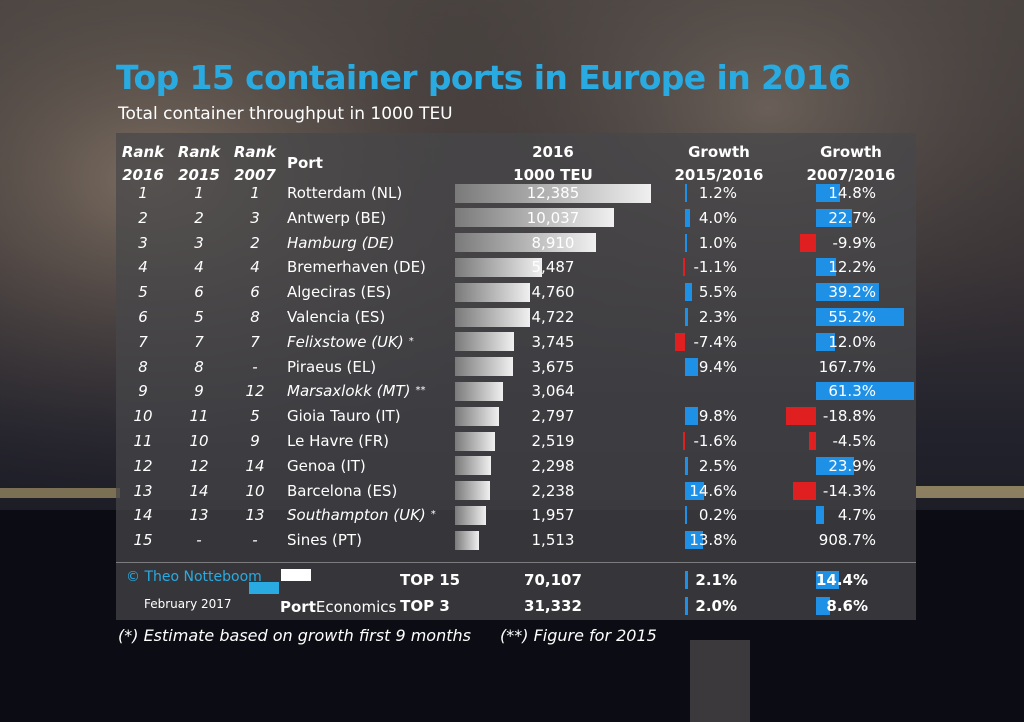 The width and height of the screenshot is (1024, 722). Describe the element at coordinates (553, 416) in the screenshot. I see `teu-value: 2,797` at that location.